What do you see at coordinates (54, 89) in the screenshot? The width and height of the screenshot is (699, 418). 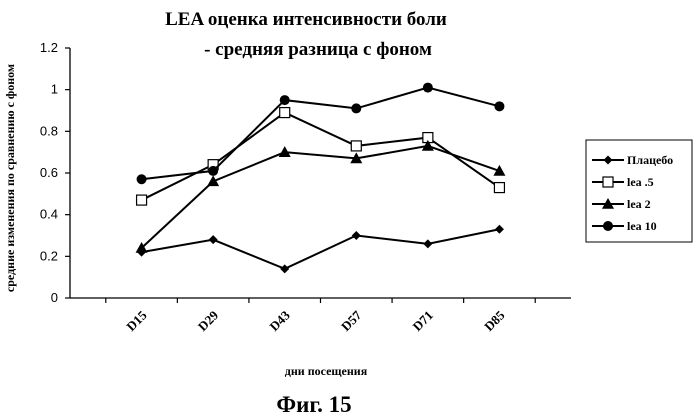 I see `y-tick-label: 1` at bounding box center [54, 89].